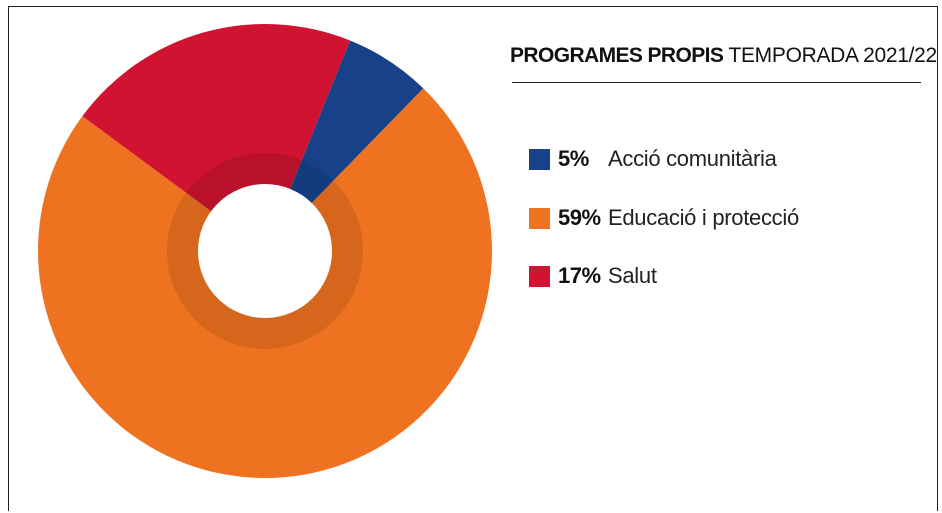  I want to click on legend-value-educacio-proteccio: 59%, so click(579, 217).